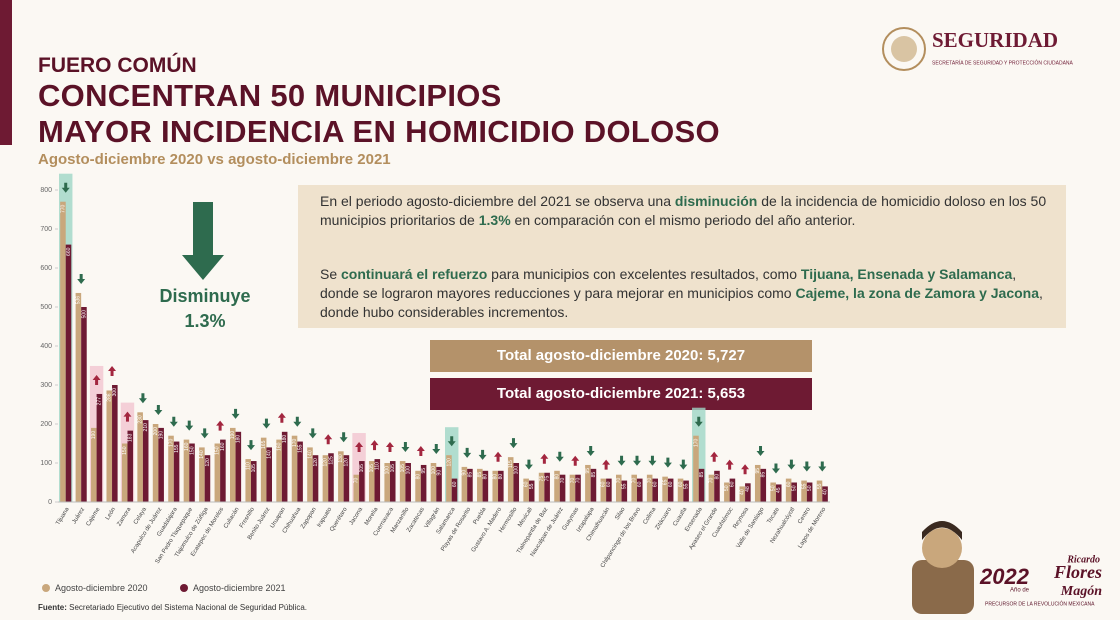  What do you see at coordinates (249, 466) in the screenshot?
I see `value-label: 110` at bounding box center [249, 466].